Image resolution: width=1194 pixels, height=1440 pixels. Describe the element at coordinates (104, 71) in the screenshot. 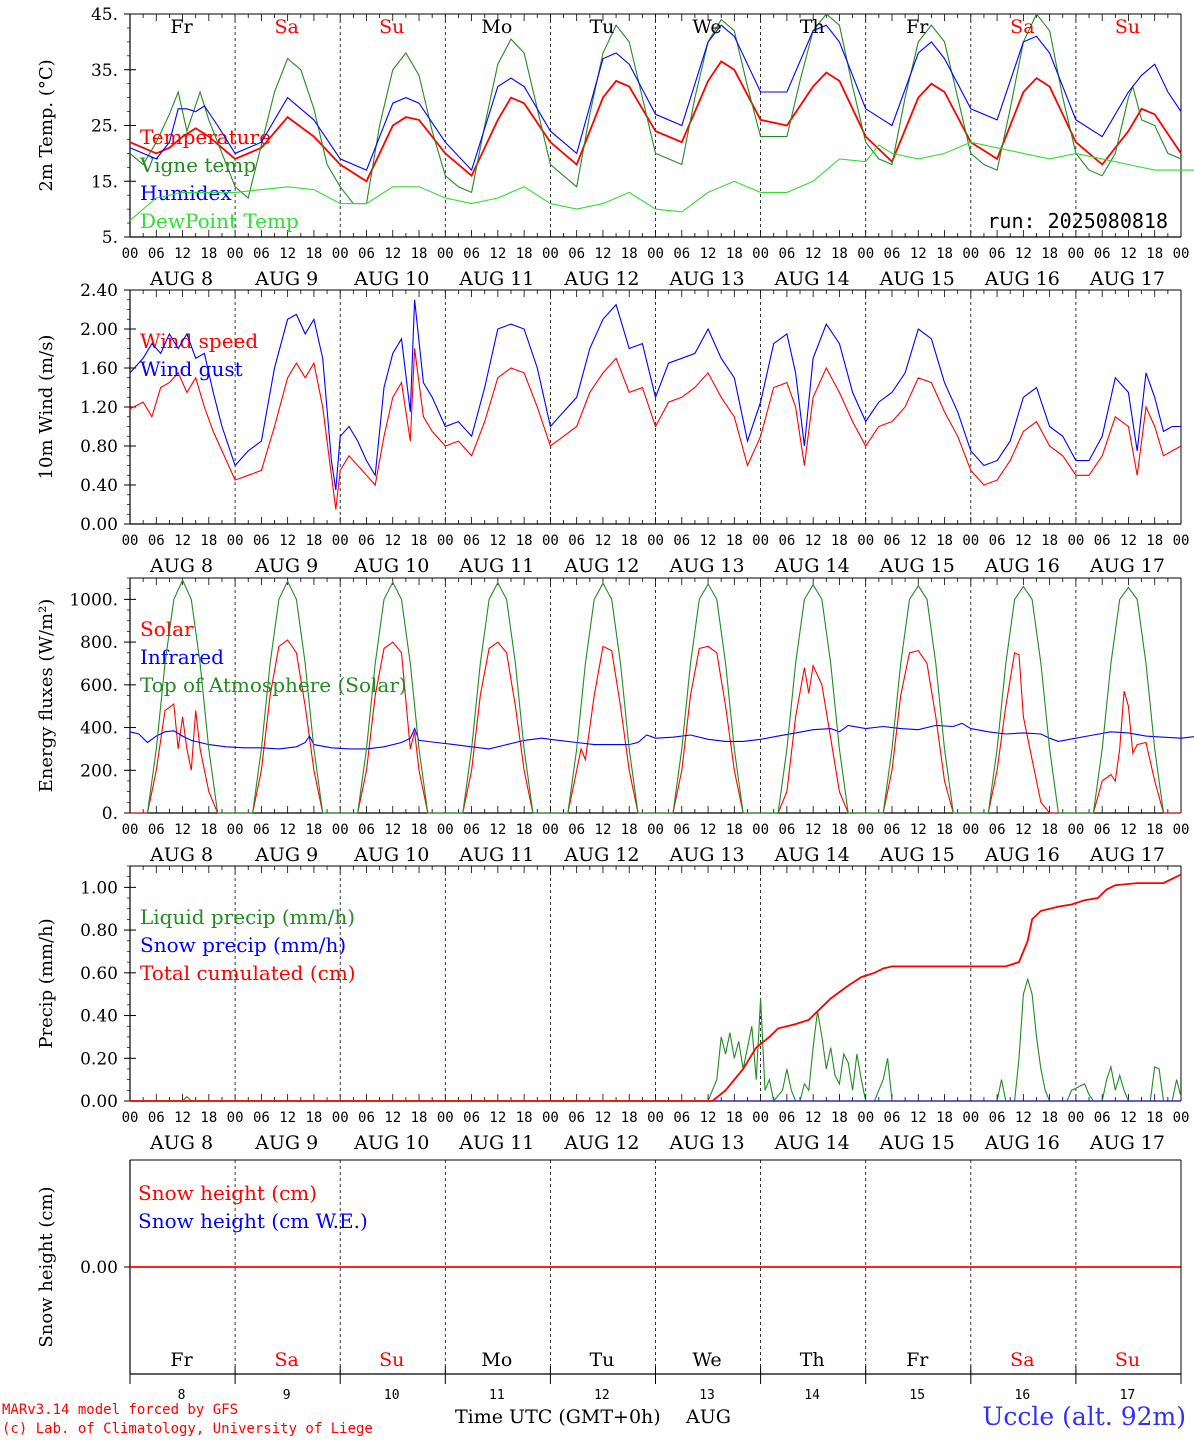

I see `y-tick-label: 35.` at that location.